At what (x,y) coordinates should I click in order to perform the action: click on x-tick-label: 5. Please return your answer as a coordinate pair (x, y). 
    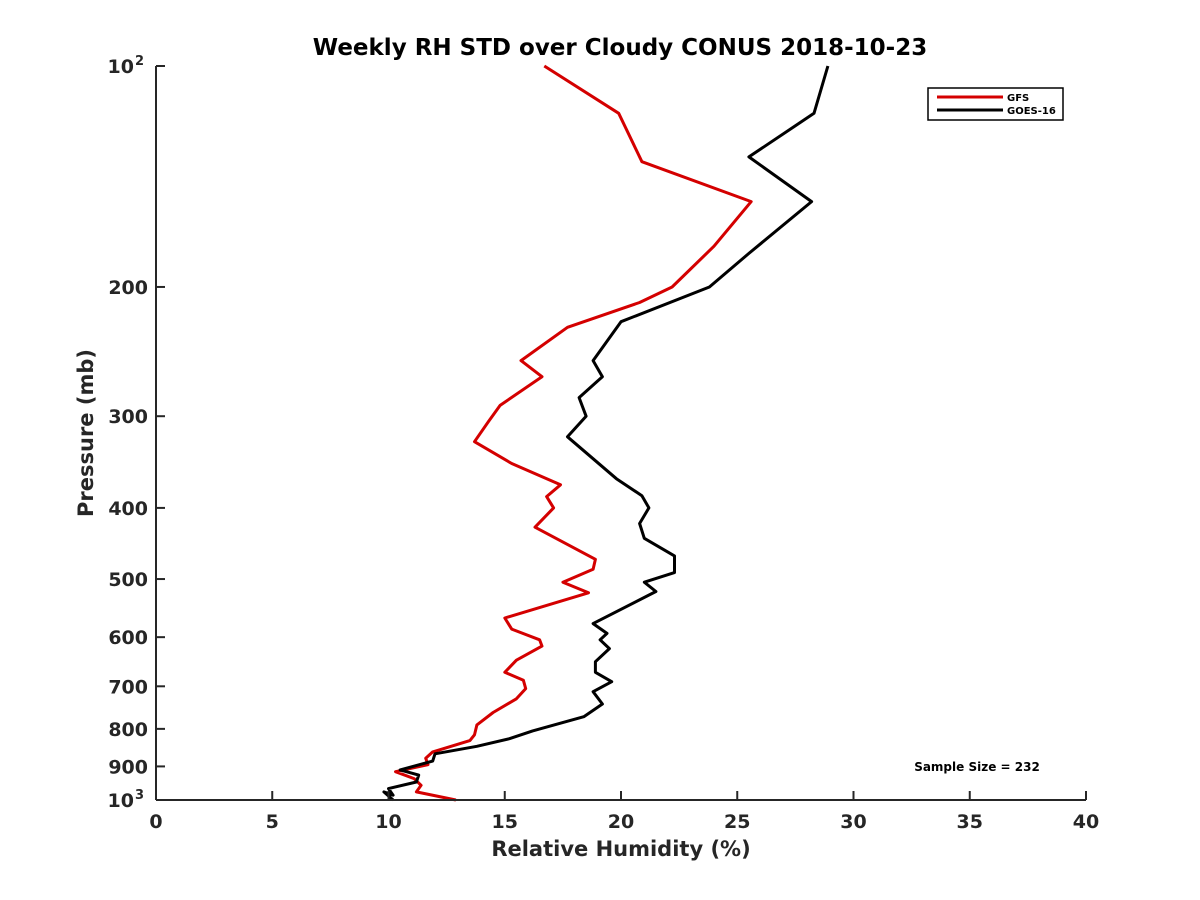
    Looking at the image, I should click on (272, 822).